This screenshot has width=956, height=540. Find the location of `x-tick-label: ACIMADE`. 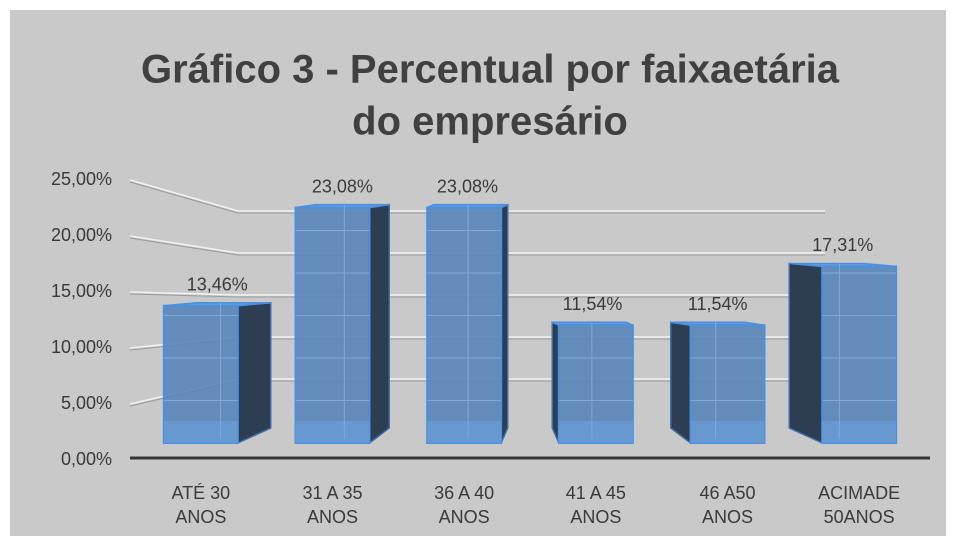

x-tick-label: ACIMADE is located at coordinates (859, 493).